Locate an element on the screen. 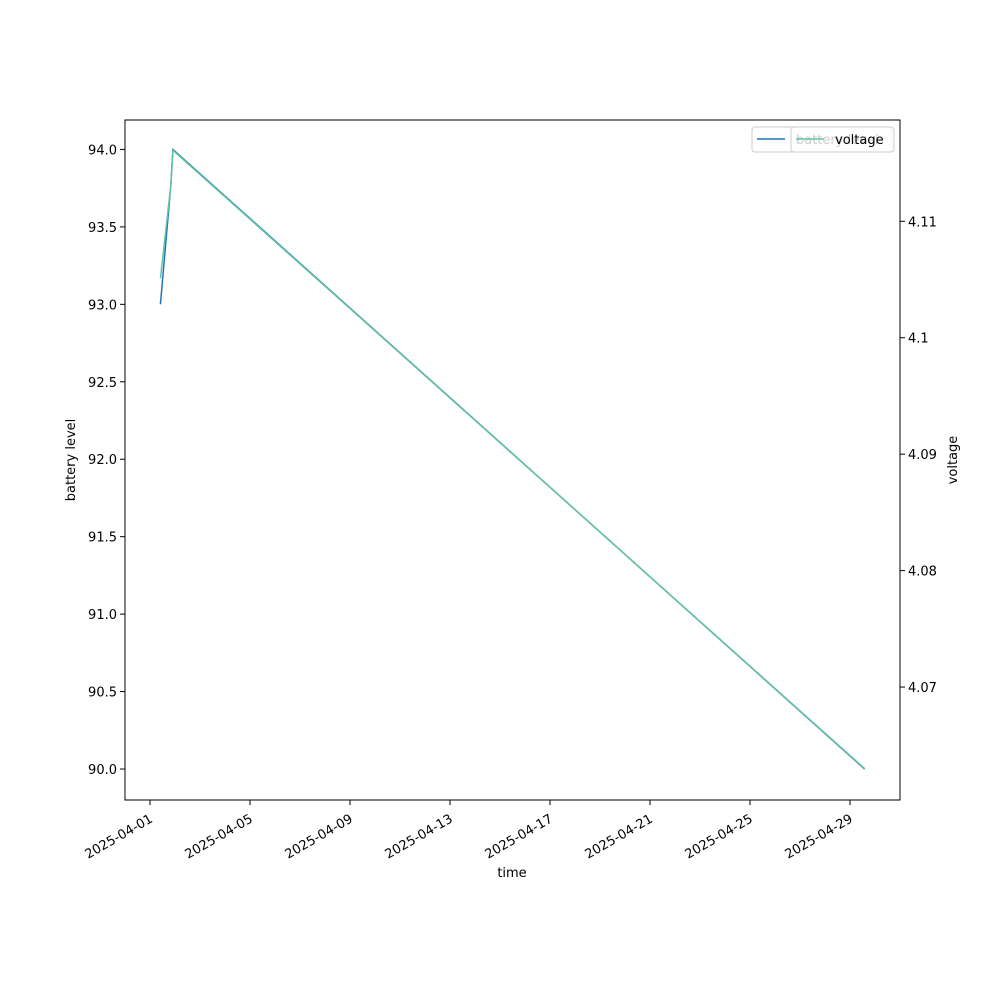 The image size is (1000, 1004). y-tick-label: 93.5 is located at coordinates (102, 228).